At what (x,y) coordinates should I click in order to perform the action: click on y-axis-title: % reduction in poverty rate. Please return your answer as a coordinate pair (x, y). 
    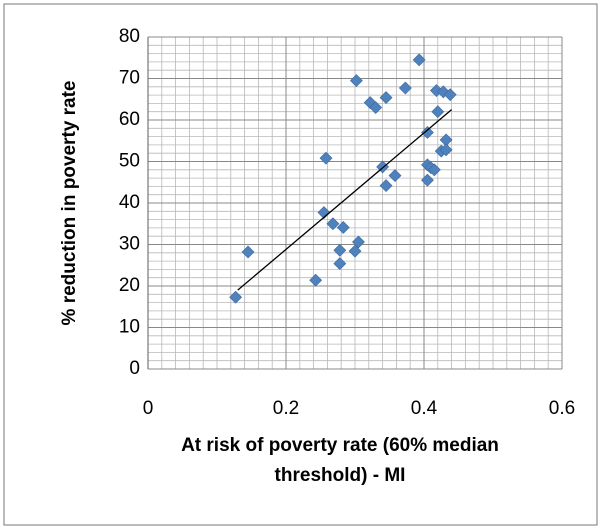
    Looking at the image, I should click on (69, 203).